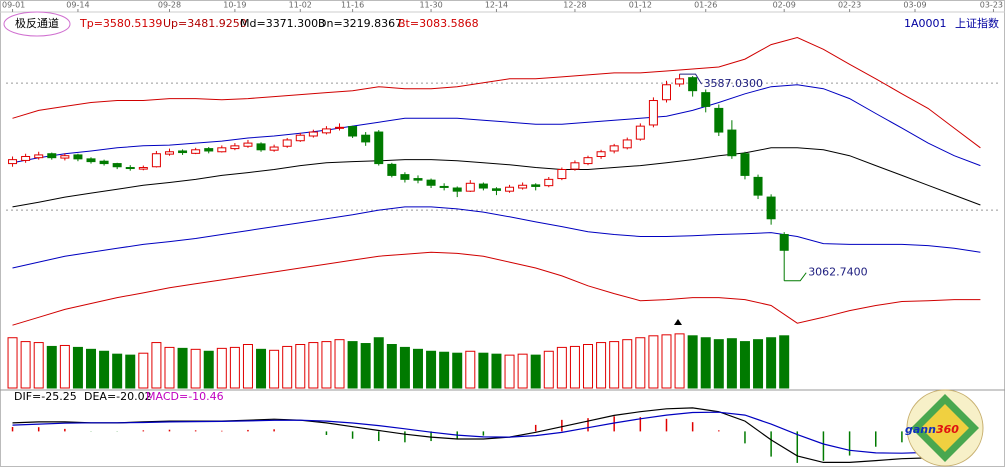  I want to click on symbol-name: 上证指数, so click(977, 23).